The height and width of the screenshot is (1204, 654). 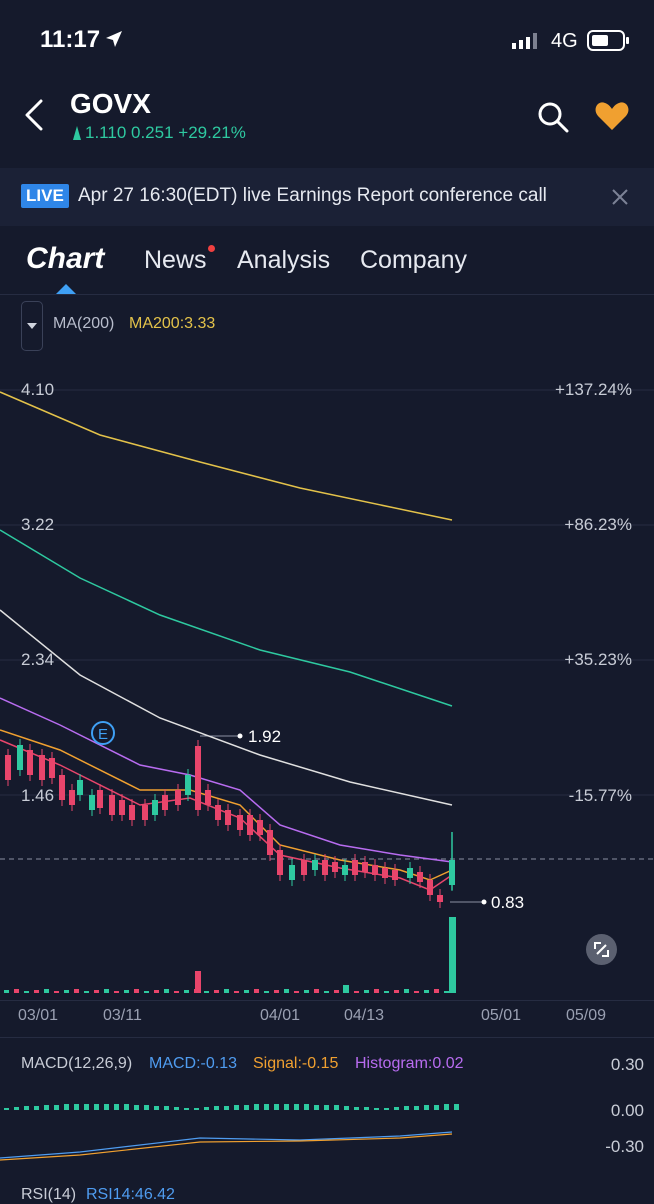 I want to click on tab-news: News, so click(x=175, y=260).